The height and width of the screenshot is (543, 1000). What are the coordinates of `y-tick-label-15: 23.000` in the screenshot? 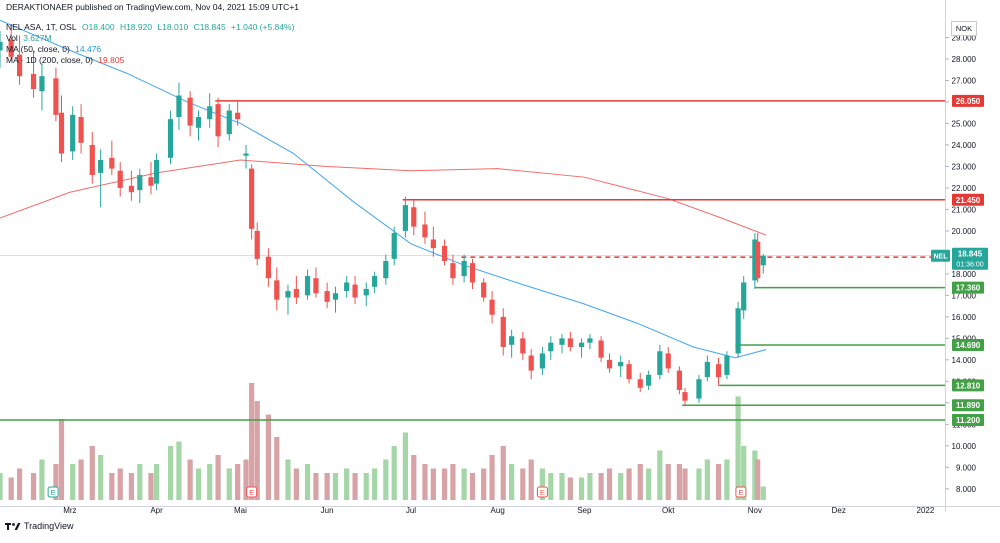 It's located at (964, 166).